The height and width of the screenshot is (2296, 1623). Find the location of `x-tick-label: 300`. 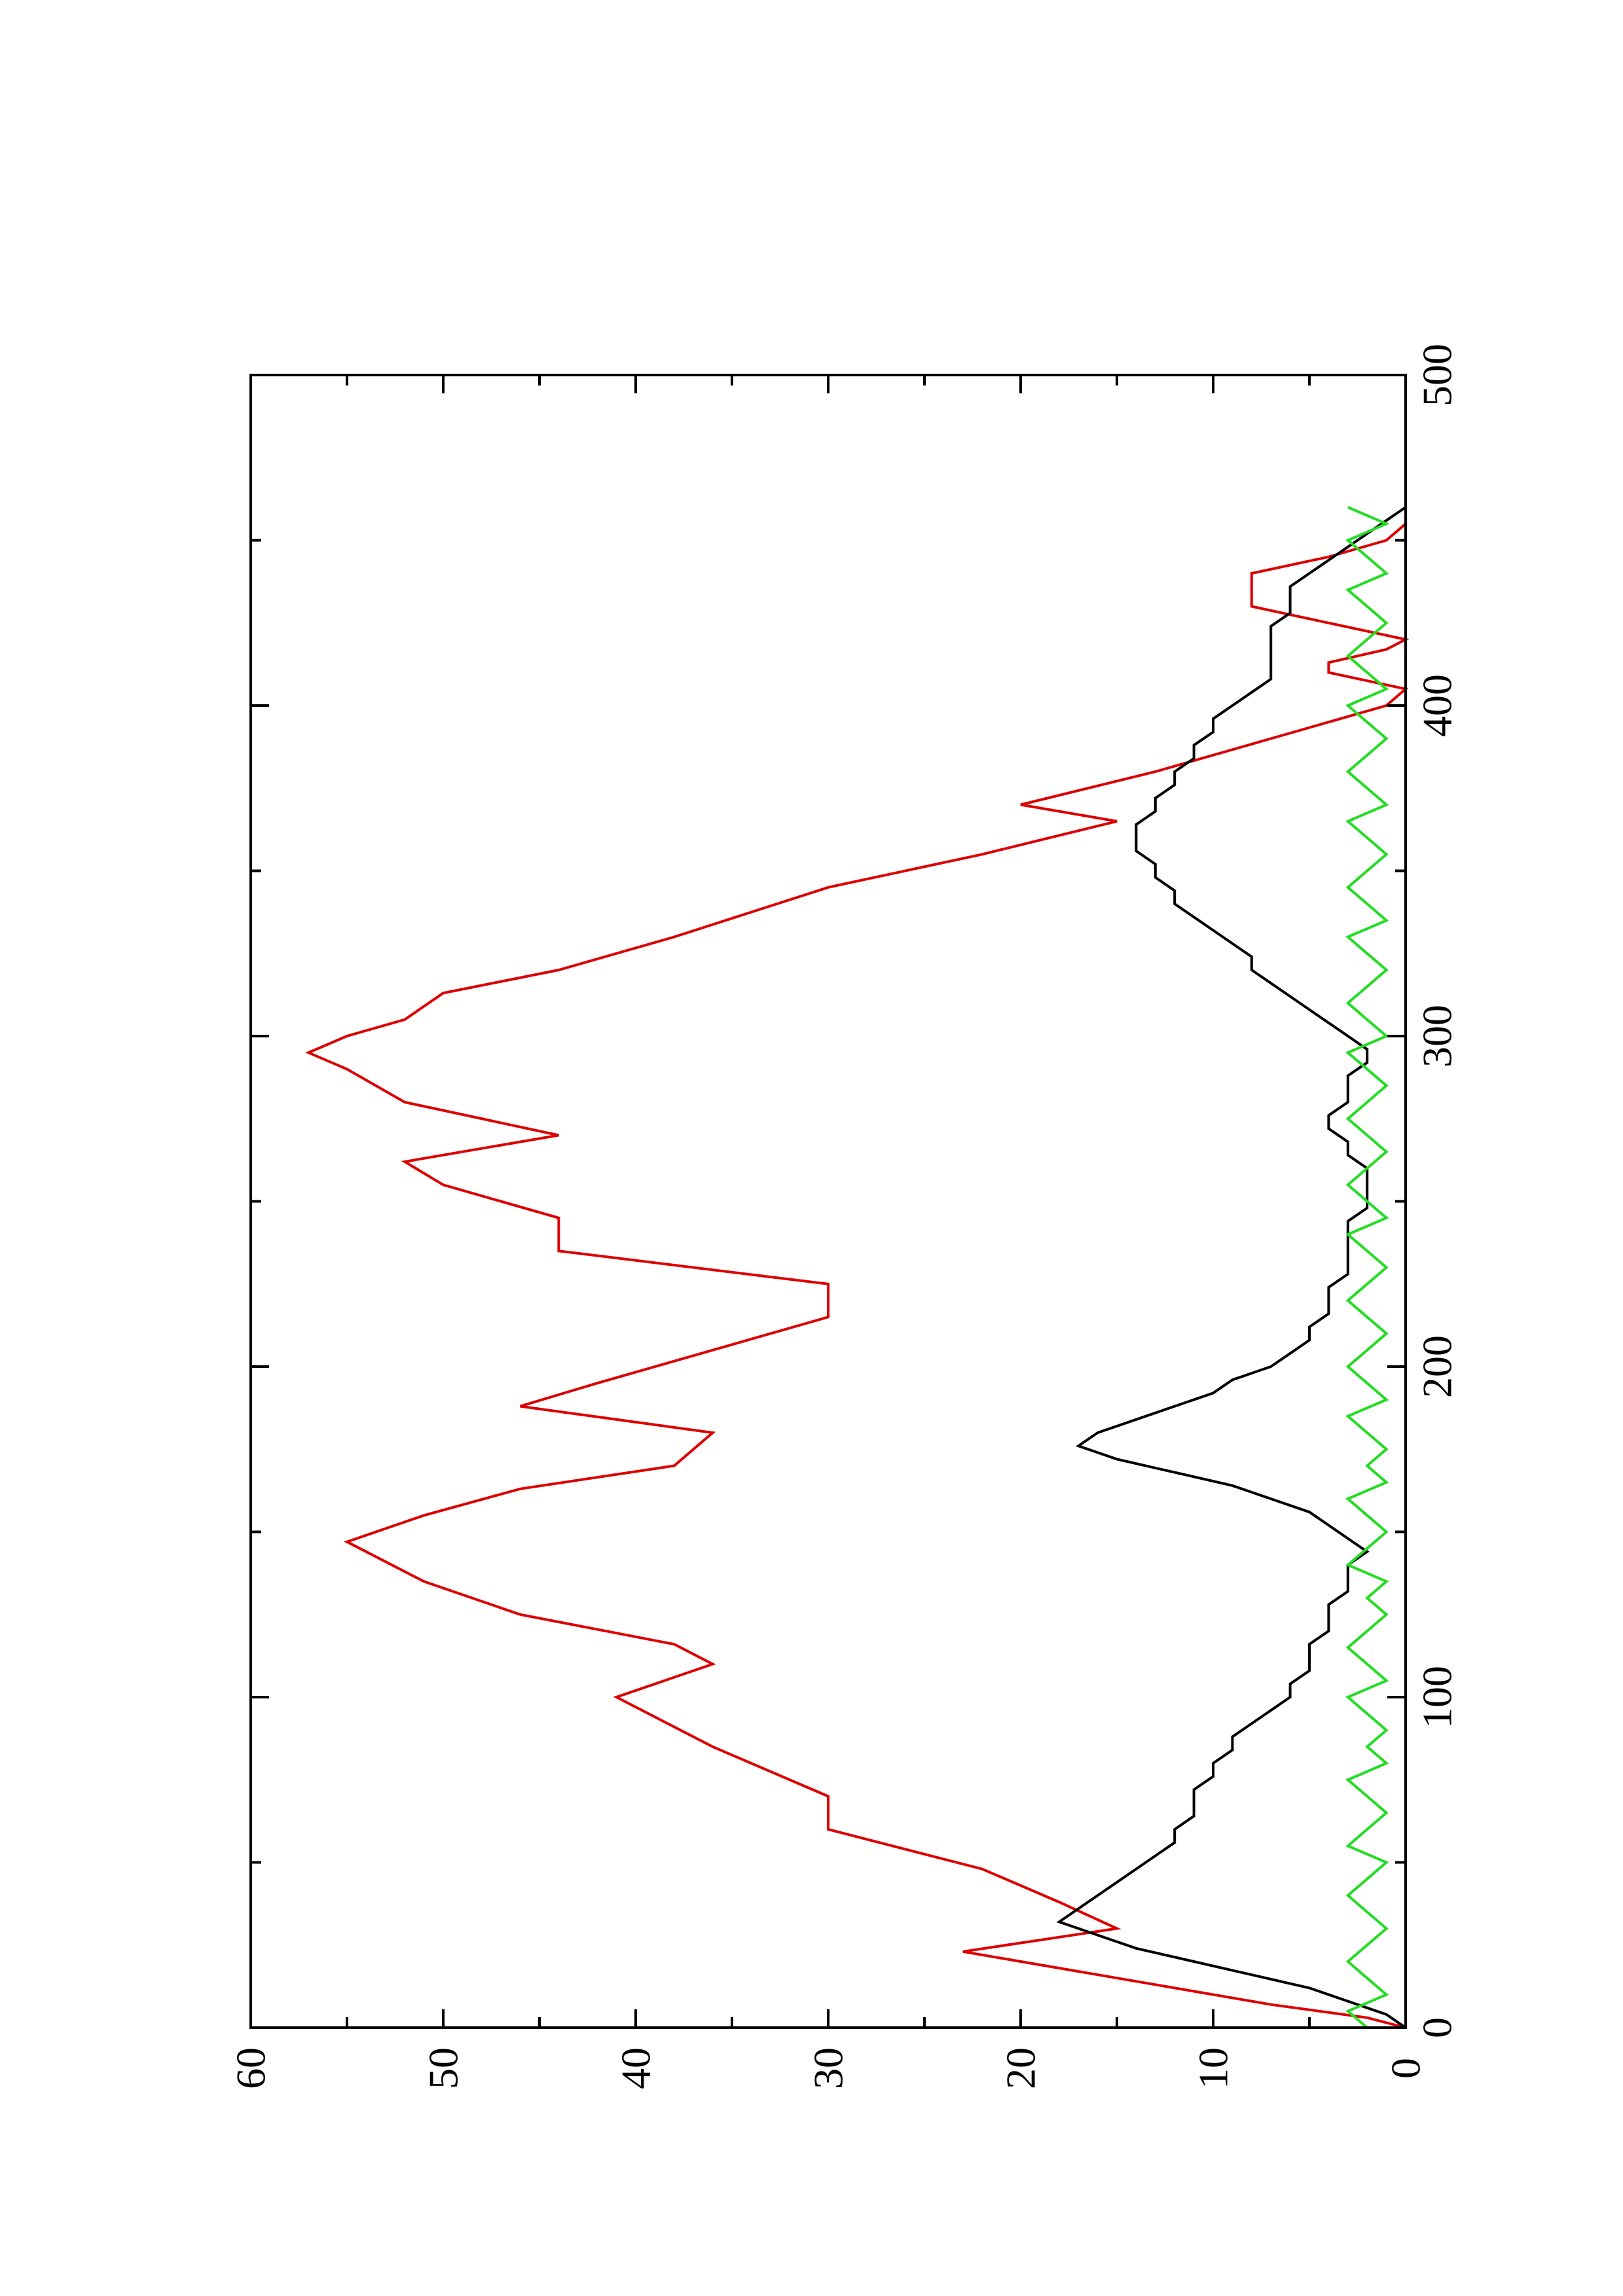

x-tick-label: 300 is located at coordinates (1437, 1036).